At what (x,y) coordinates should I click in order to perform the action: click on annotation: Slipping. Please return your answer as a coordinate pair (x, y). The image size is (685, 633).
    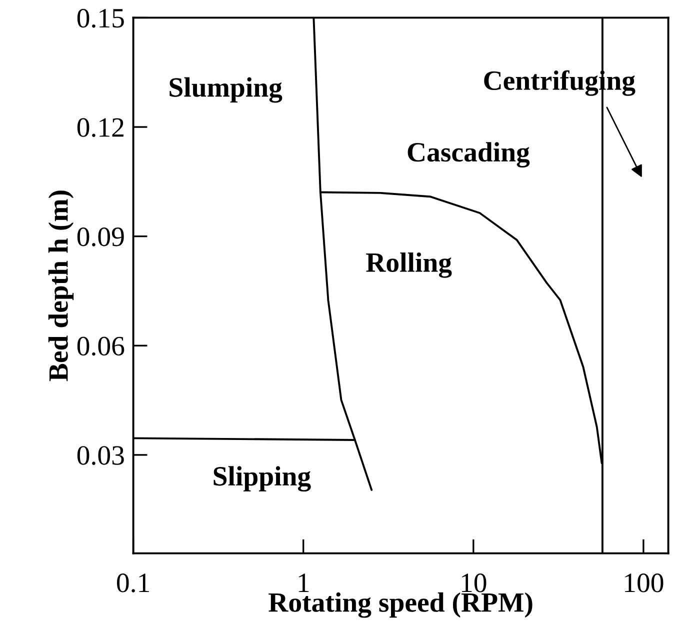
    Looking at the image, I should click on (262, 479).